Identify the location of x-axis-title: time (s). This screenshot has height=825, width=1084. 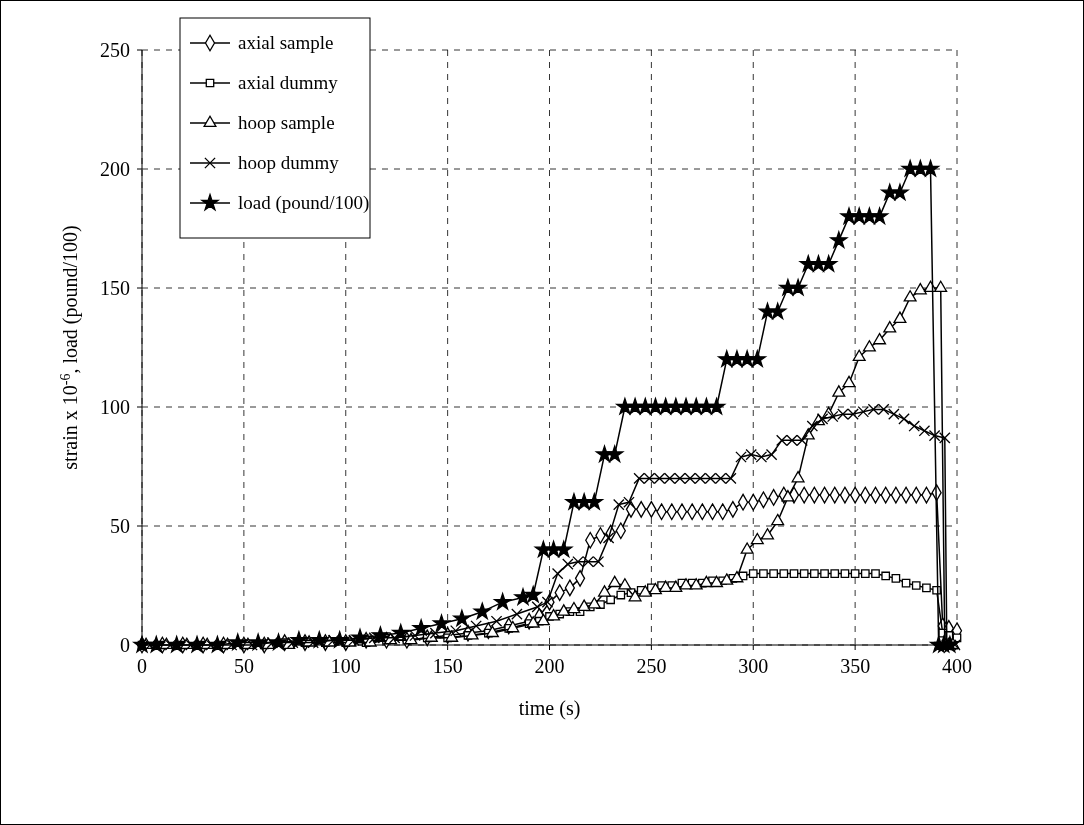
(549, 708).